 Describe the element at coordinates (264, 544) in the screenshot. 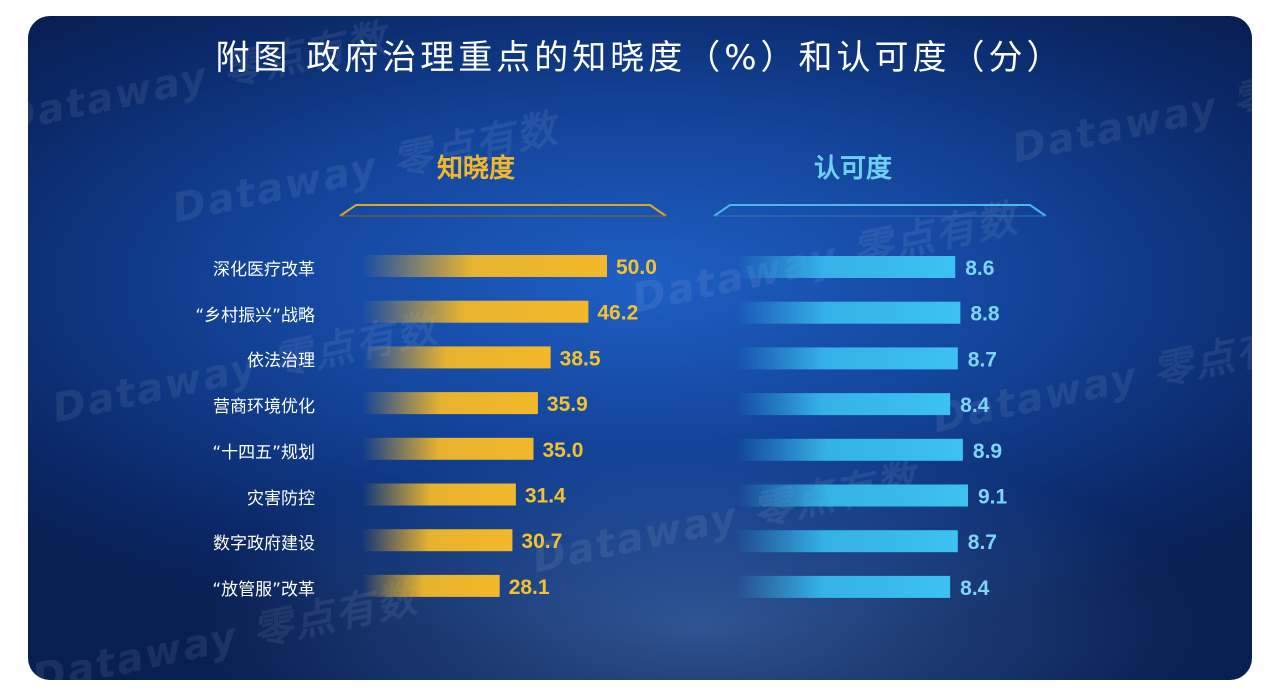

I see `category-label: 数字政府建设` at that location.